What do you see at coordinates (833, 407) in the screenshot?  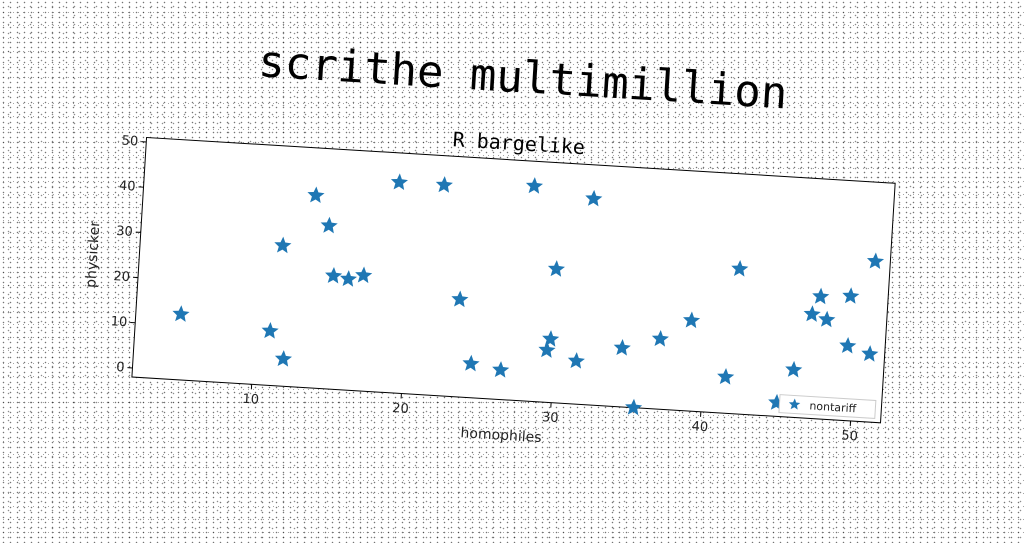 I see `legend-label: nontariff` at bounding box center [833, 407].